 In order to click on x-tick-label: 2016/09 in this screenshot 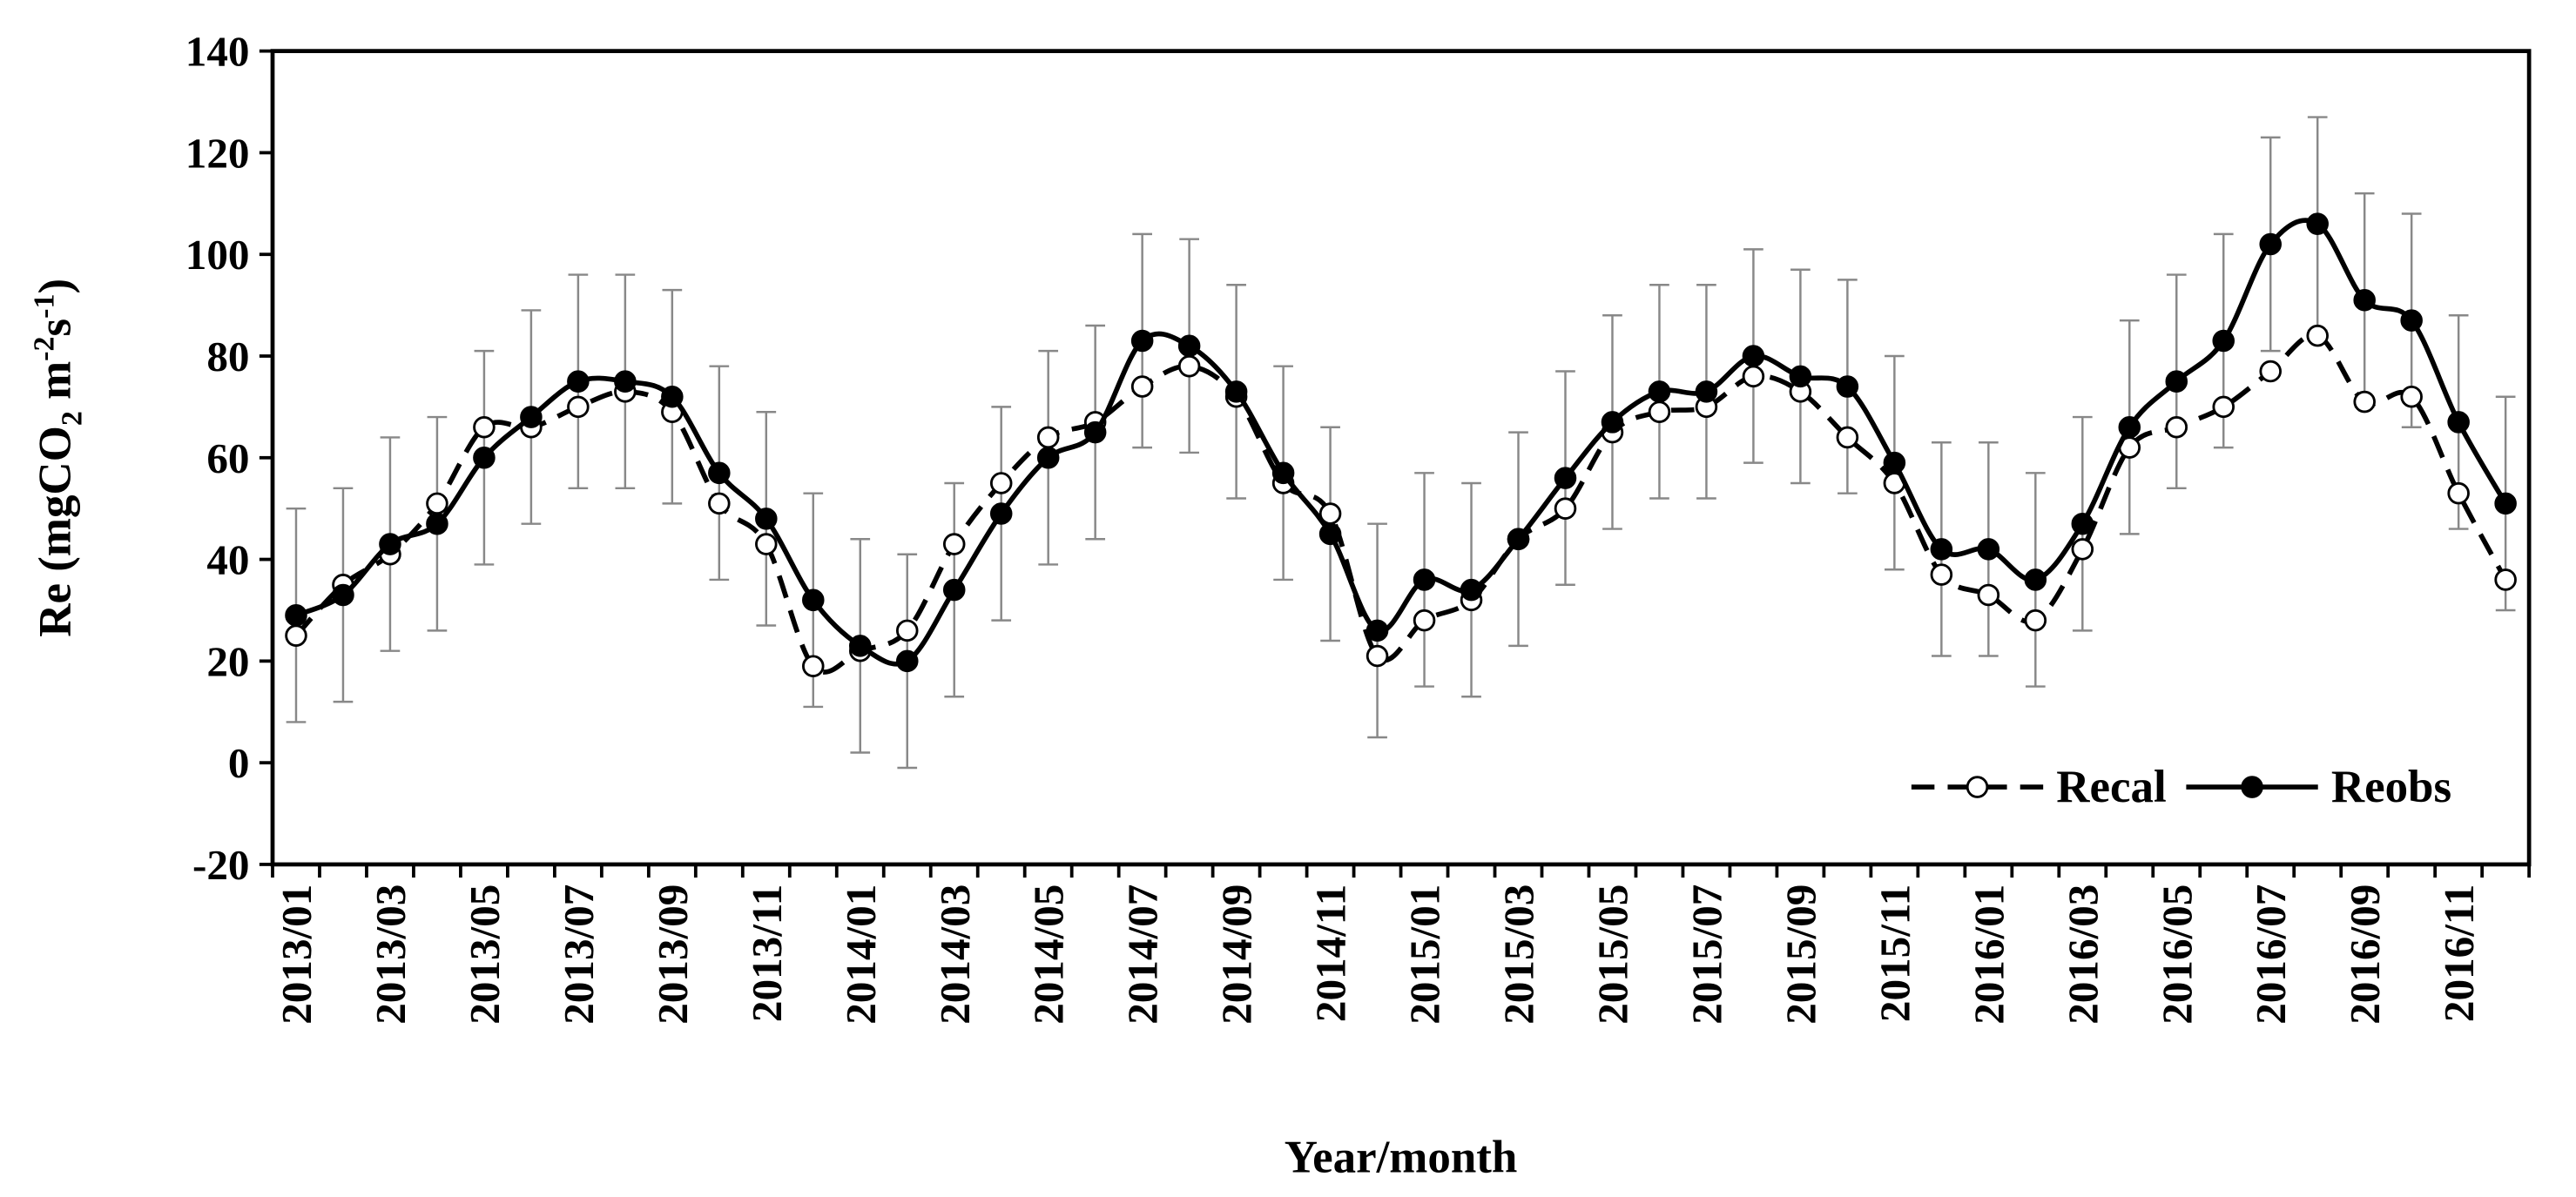, I will do `click(2365, 955)`.